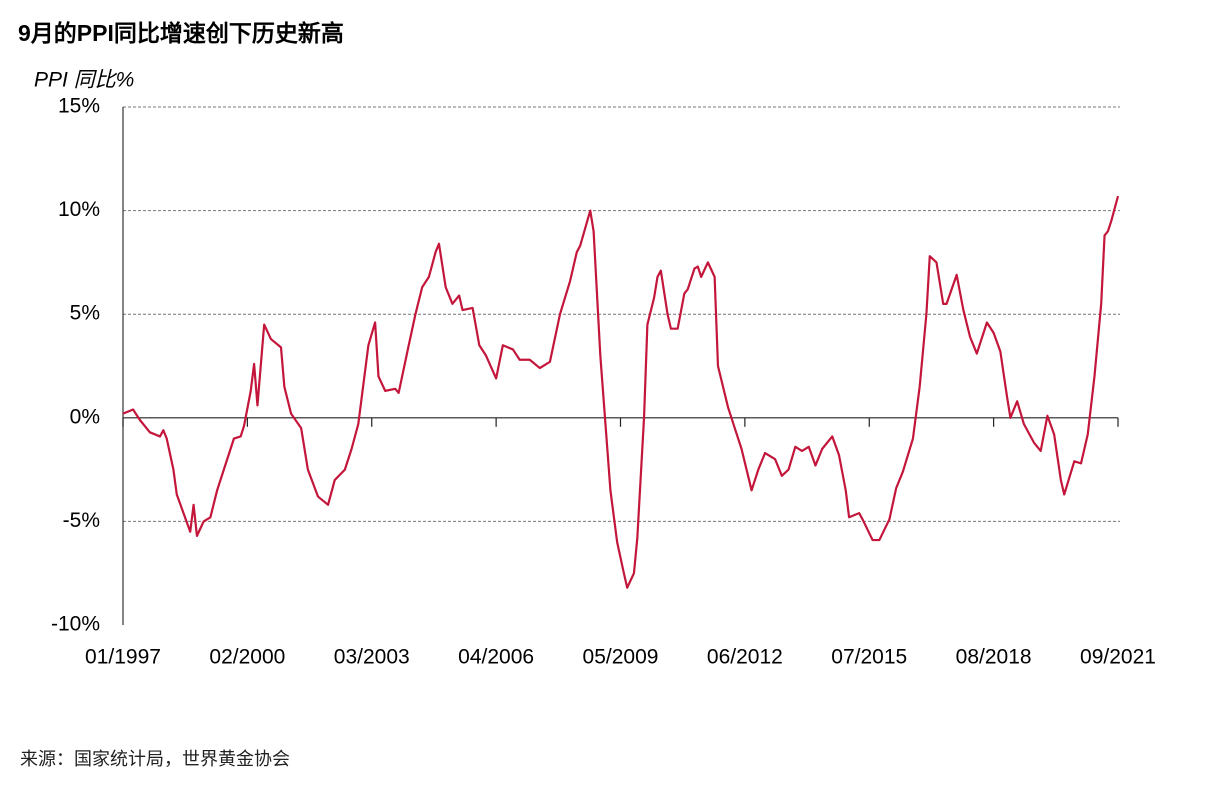 The image size is (1229, 805). Describe the element at coordinates (155, 759) in the screenshot. I see `source-note: 来源：国家统计局，世界黄金协会` at that location.